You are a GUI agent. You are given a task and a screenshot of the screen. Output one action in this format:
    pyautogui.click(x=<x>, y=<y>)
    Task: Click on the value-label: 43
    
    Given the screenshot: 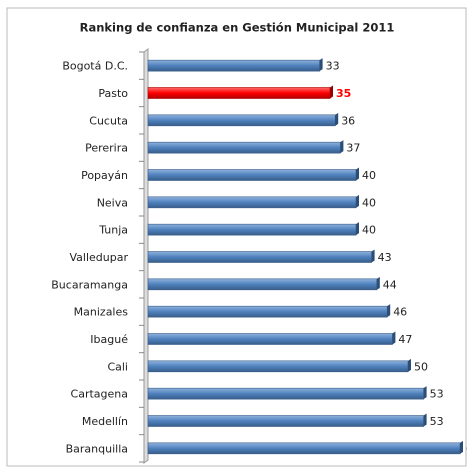 What is the action you would take?
    pyautogui.click(x=385, y=257)
    